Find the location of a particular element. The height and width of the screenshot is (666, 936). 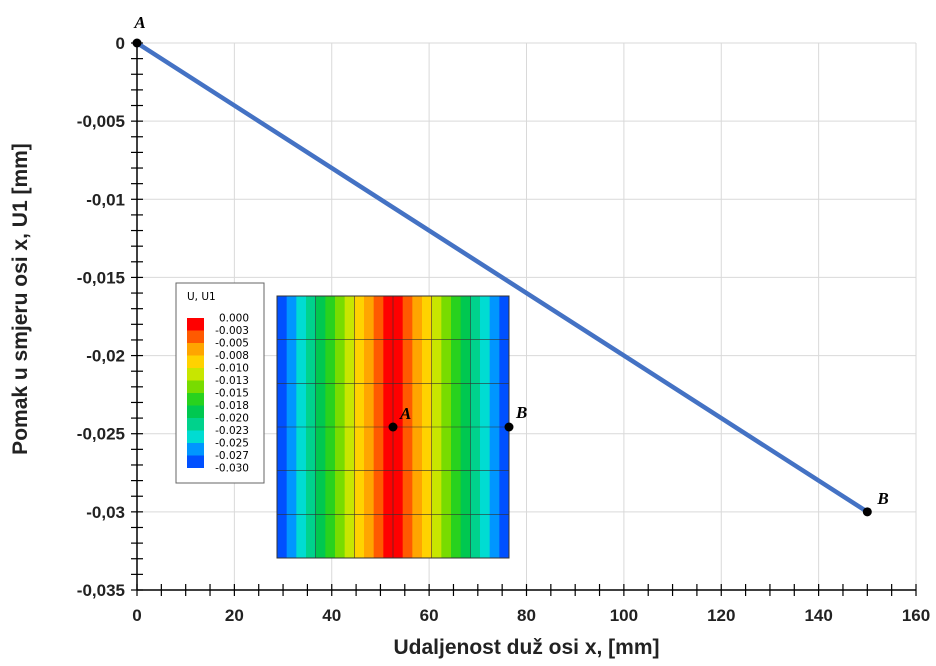

y-tick-label: 0 is located at coordinates (120, 43).